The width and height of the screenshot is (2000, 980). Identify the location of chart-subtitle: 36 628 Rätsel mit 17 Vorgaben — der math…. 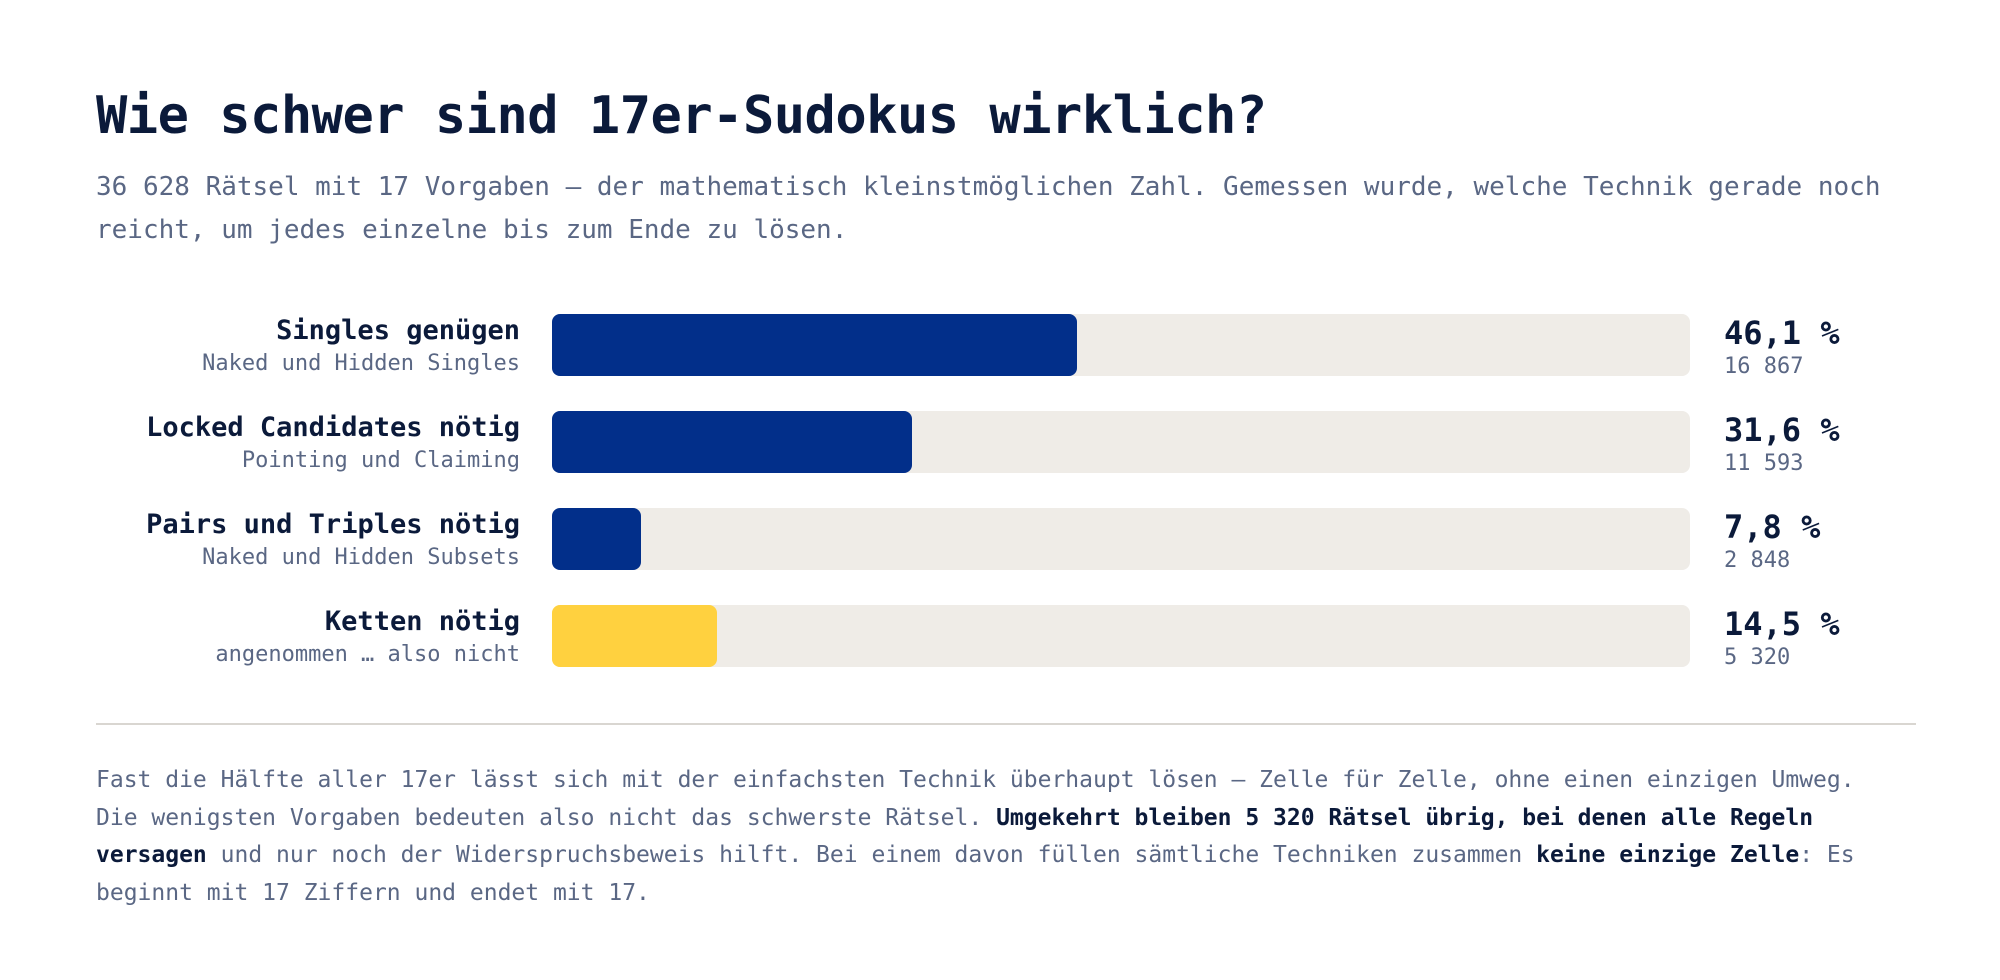
(988, 208).